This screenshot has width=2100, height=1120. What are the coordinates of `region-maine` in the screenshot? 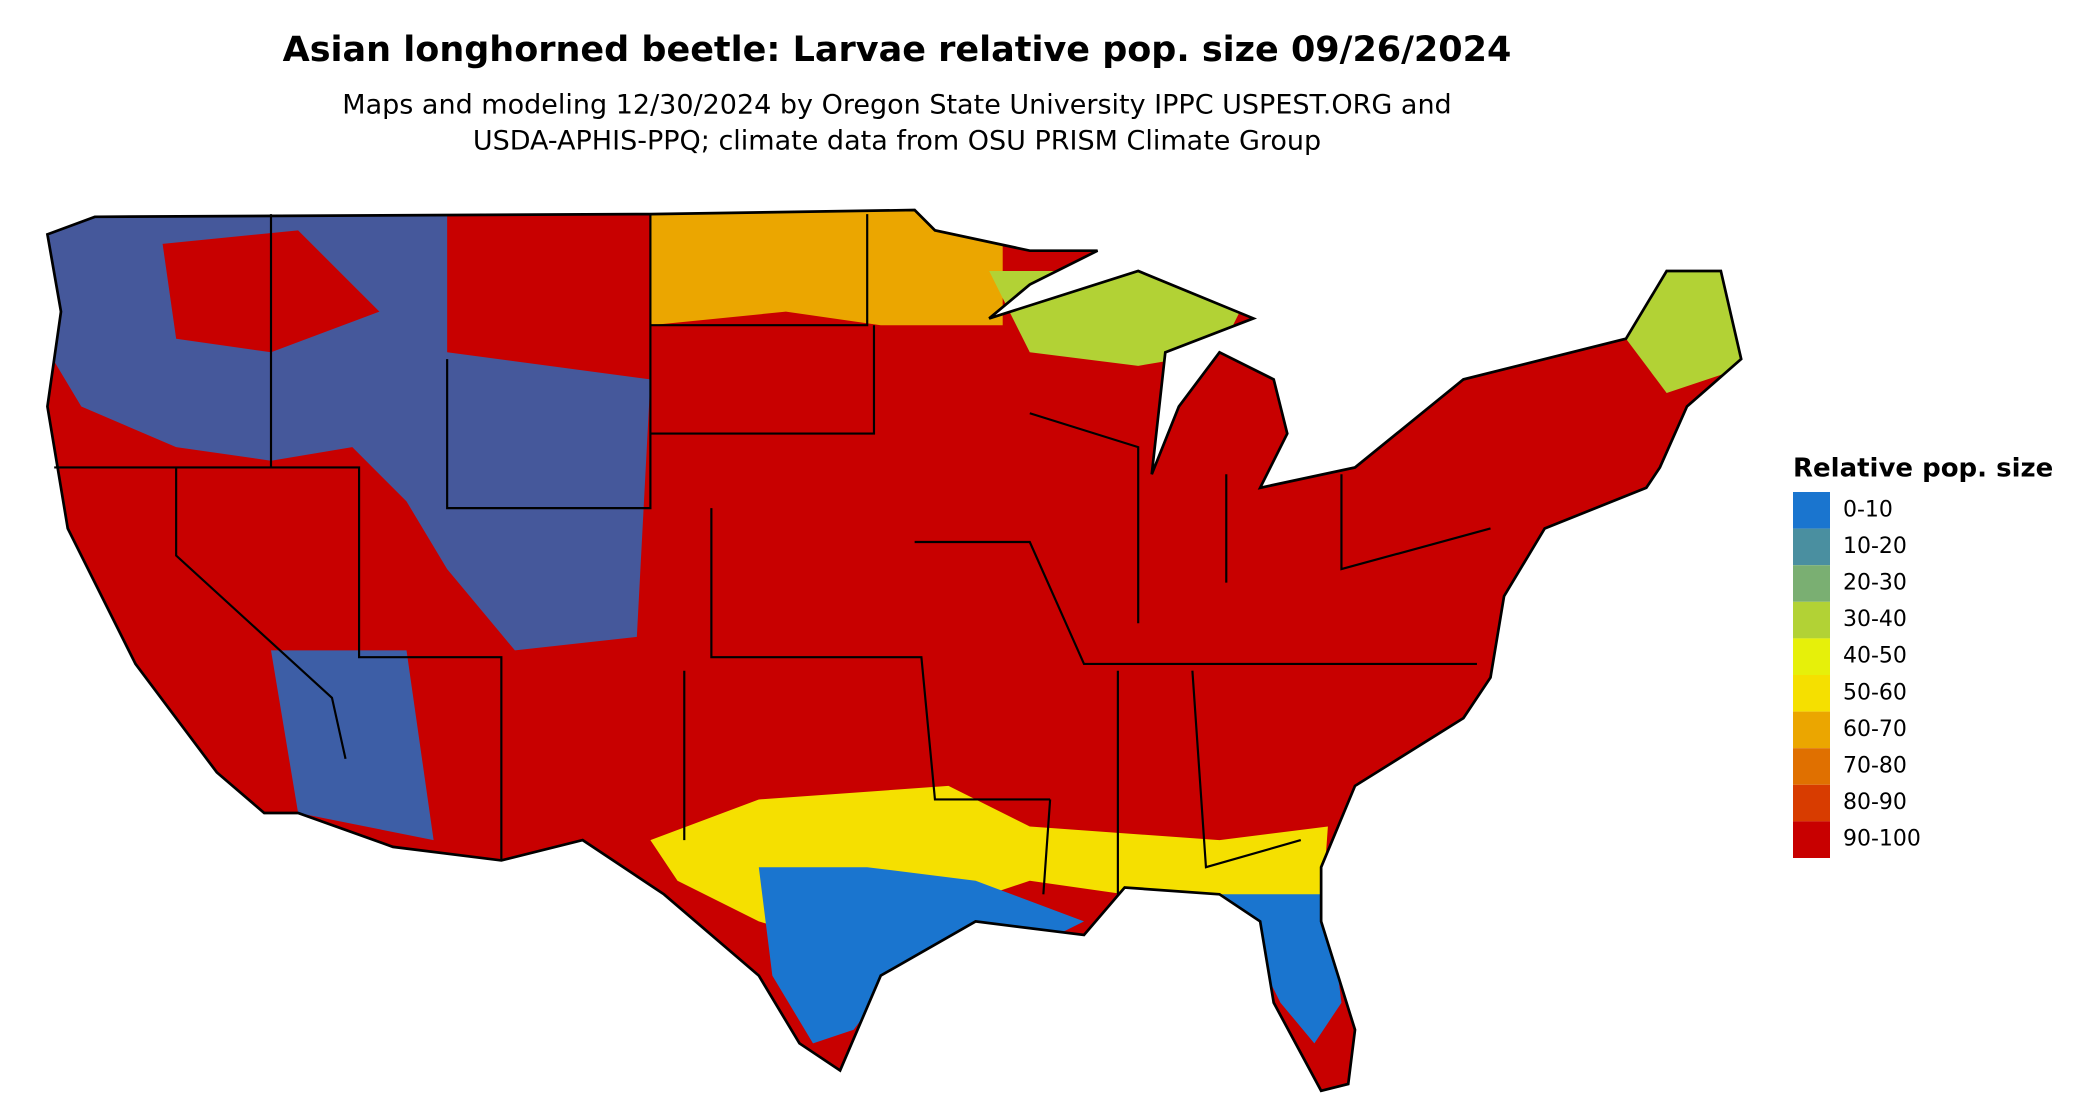 It's located at (1684, 325).